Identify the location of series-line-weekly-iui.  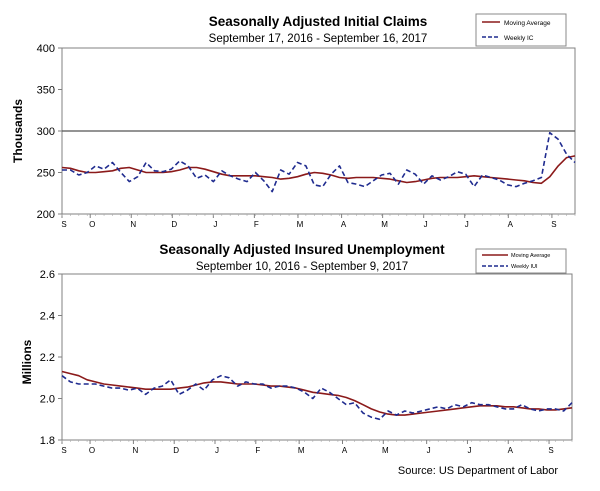
(317, 397).